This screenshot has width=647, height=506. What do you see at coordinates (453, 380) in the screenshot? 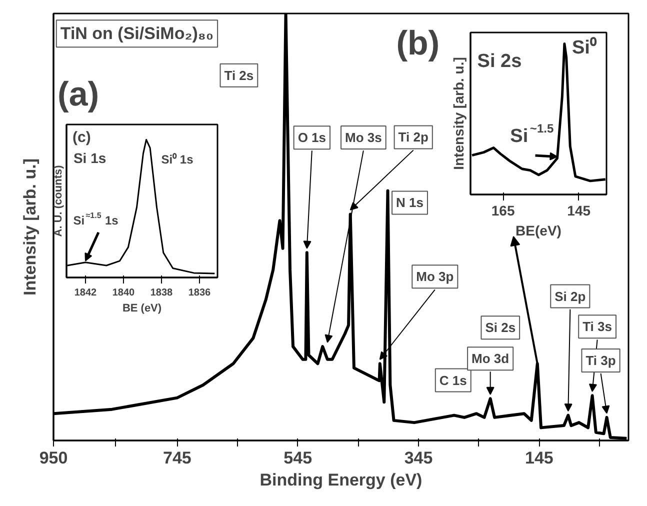
I see `annotation: C 1s` at bounding box center [453, 380].